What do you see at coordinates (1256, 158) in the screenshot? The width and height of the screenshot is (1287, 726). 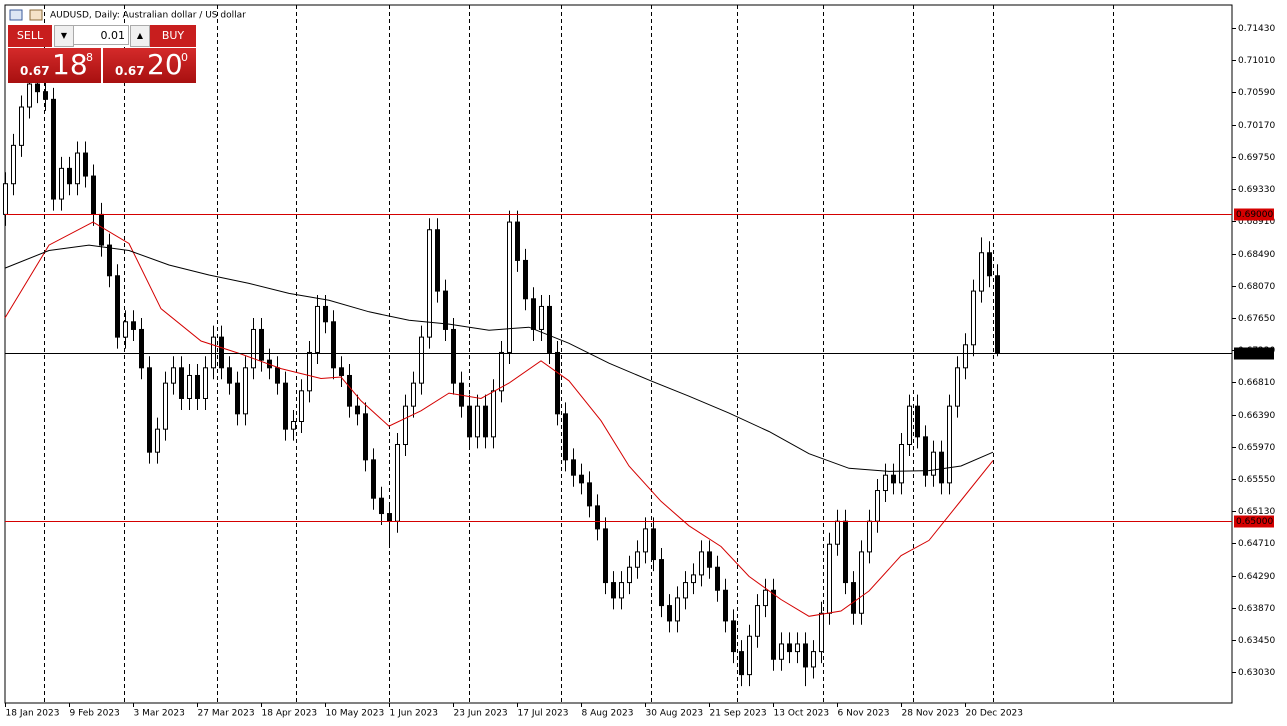 I see `y-tick-label: 0.69750` at bounding box center [1256, 158].